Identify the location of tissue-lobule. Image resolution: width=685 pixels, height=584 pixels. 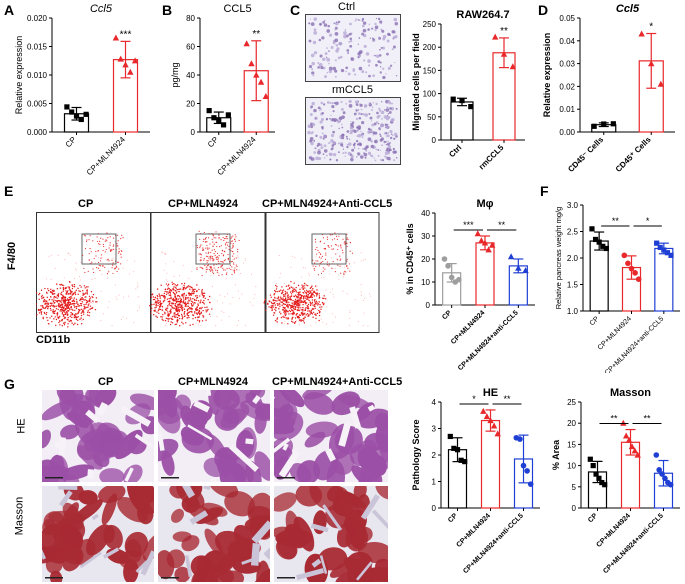
(183, 402).